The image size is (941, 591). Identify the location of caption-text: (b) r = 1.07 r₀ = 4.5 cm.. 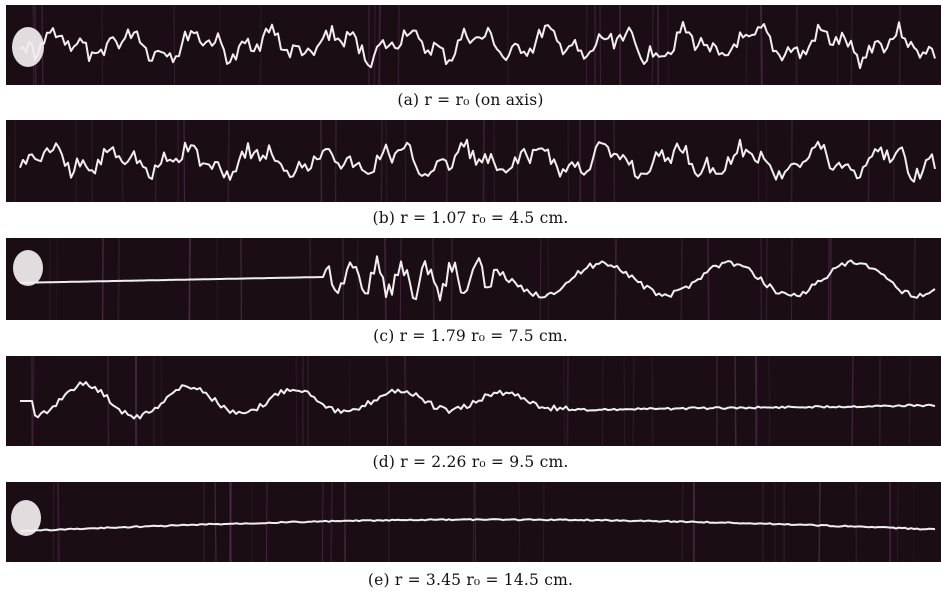
(470, 218).